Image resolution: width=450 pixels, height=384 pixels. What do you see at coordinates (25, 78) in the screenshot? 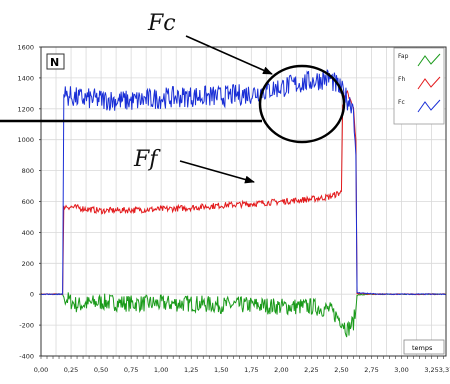
I see `y-tick-label: 1400` at bounding box center [25, 78].